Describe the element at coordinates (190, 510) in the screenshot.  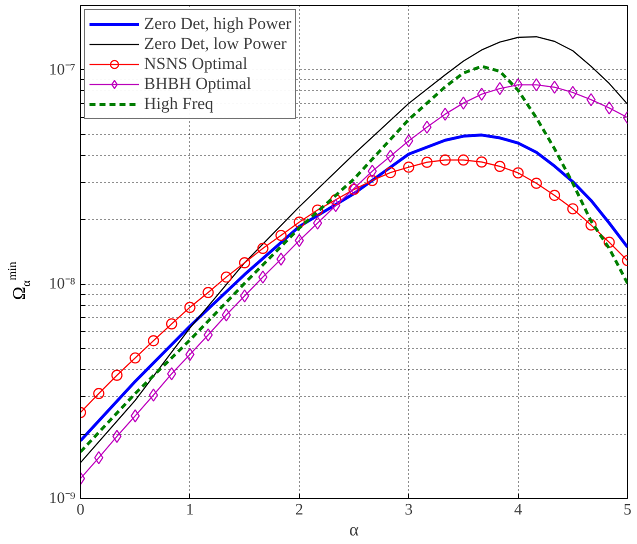
I see `x-tick-label: 1` at that location.